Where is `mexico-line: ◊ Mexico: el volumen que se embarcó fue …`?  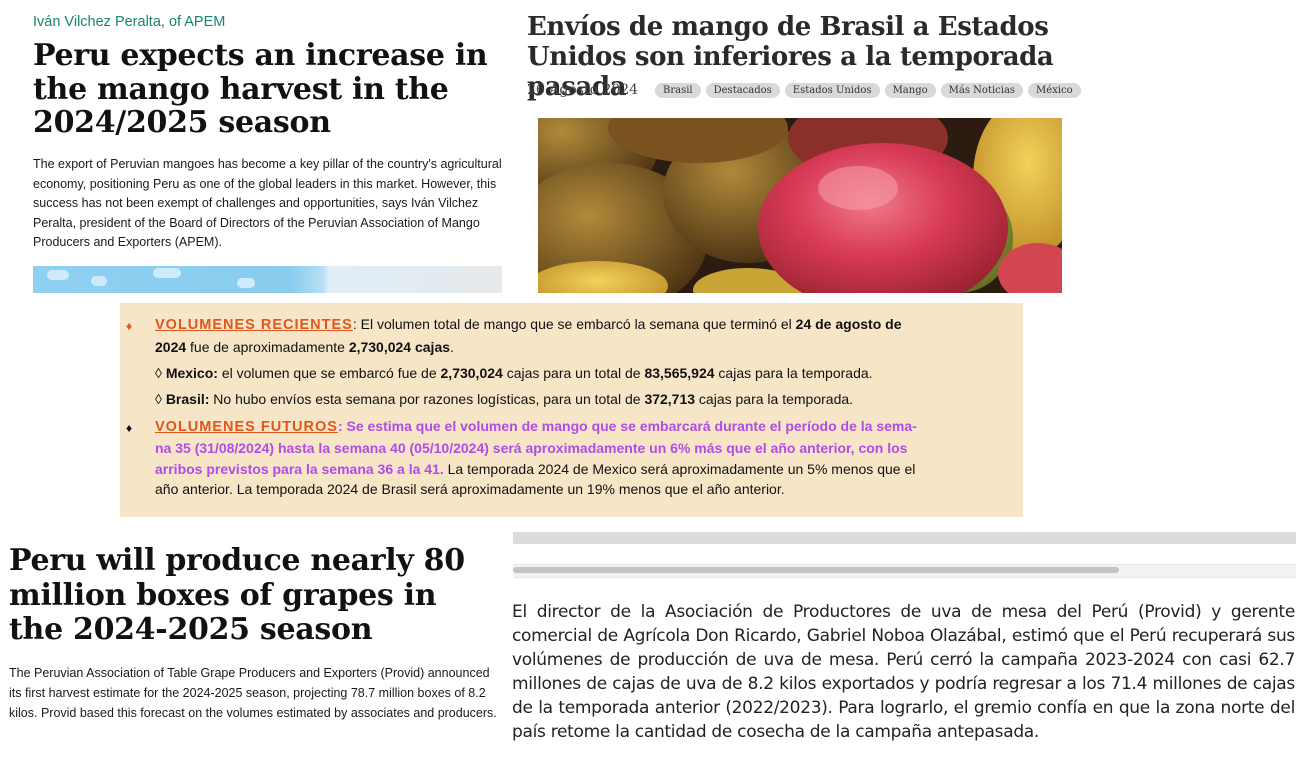
mexico-line: ◊ Mexico: el volumen que se embarcó fue … is located at coordinates (514, 373).